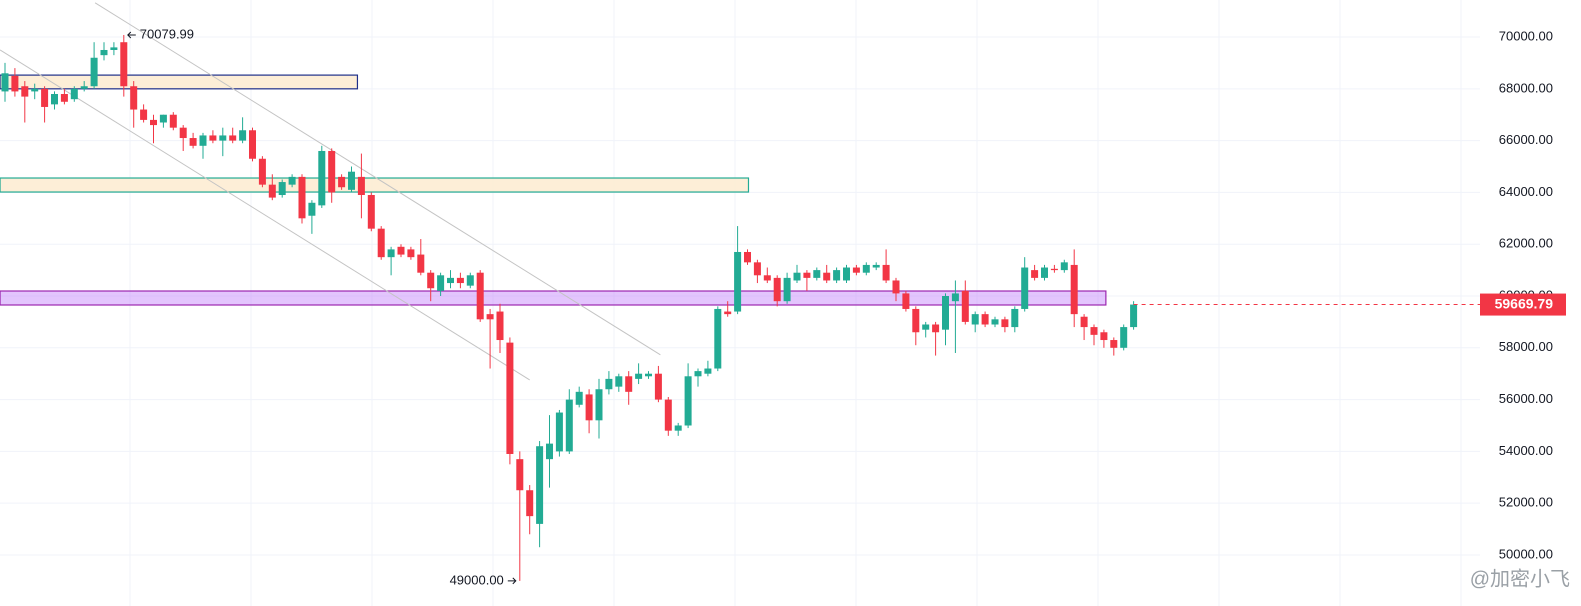 This screenshot has height=606, width=1581. Describe the element at coordinates (1520, 578) in the screenshot. I see `watermark: @加密小飞` at that location.